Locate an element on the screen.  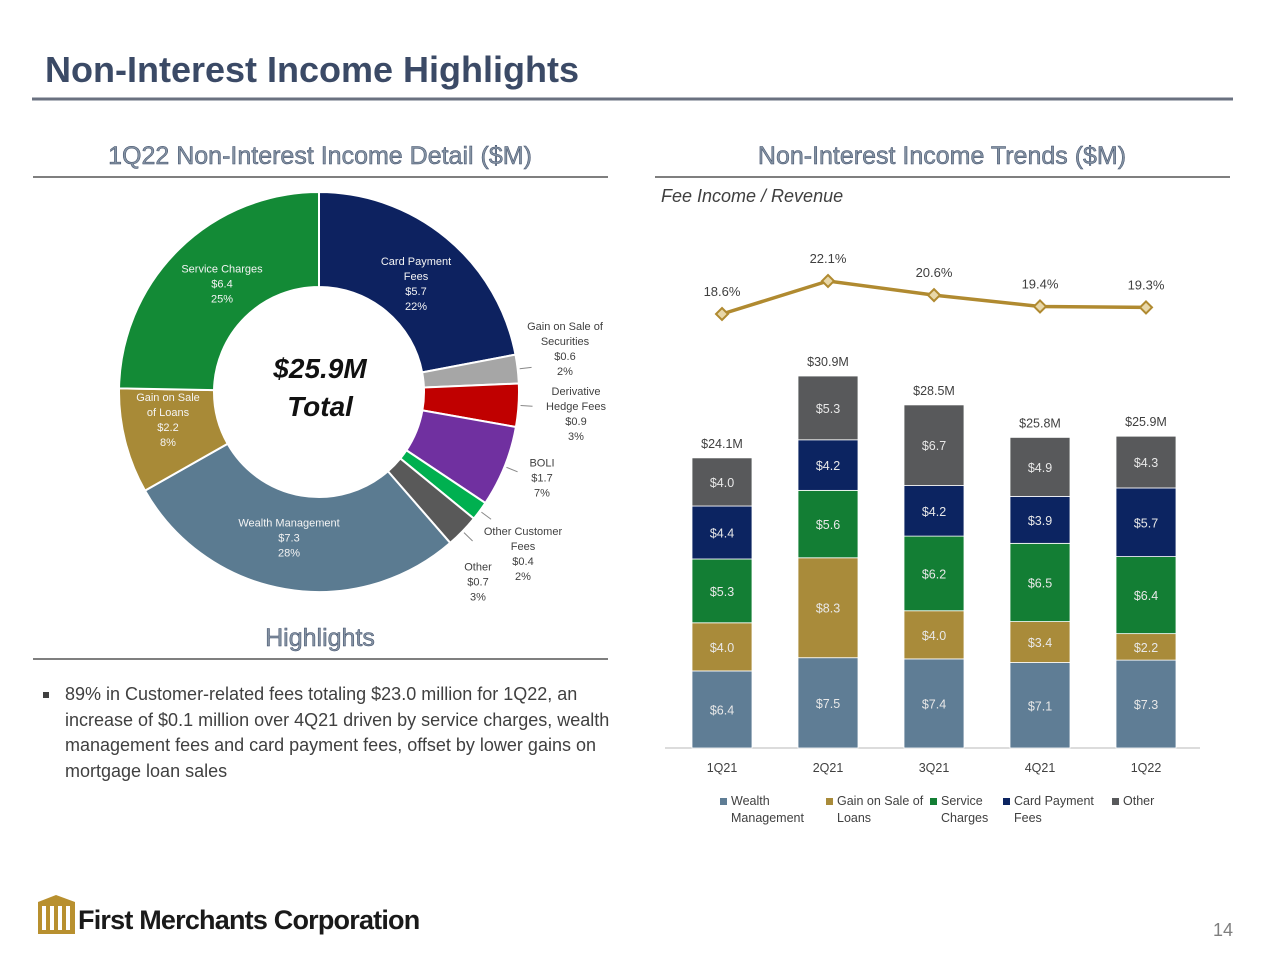
slice-value: $5.7 is located at coordinates (416, 292).